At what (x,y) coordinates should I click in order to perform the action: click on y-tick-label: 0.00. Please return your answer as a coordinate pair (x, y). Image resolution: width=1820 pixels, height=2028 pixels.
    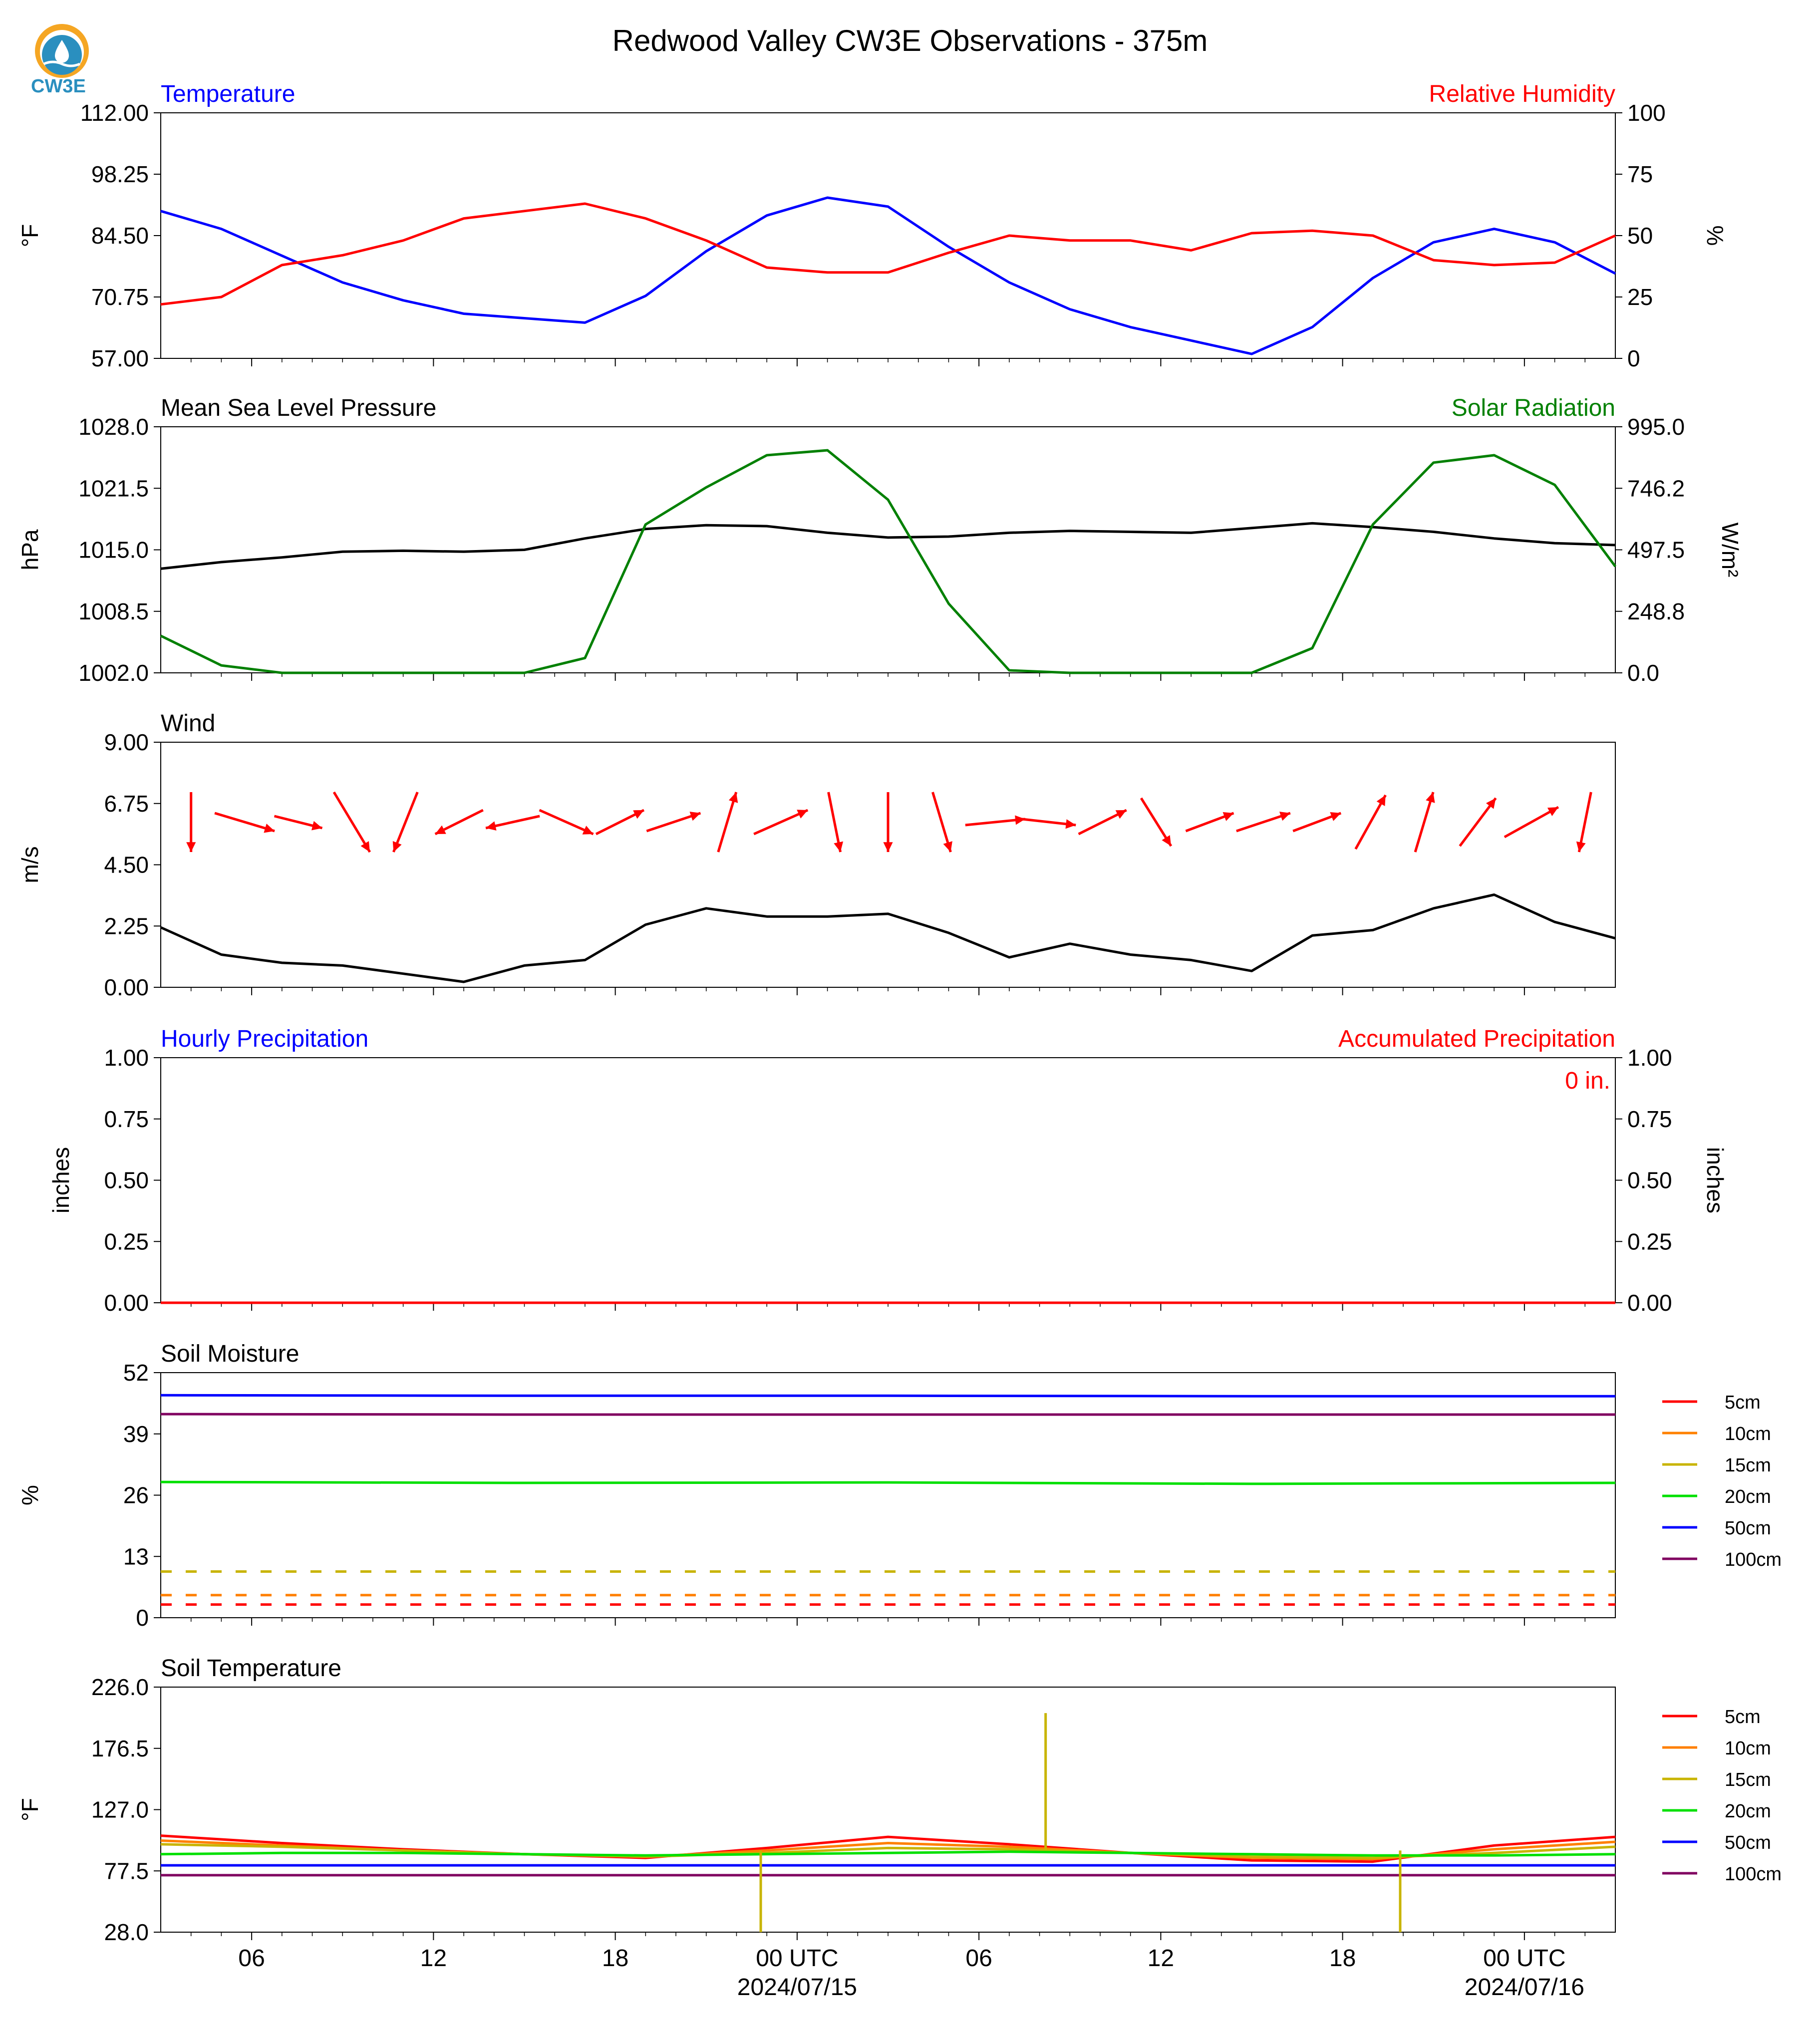
    Looking at the image, I should click on (126, 1303).